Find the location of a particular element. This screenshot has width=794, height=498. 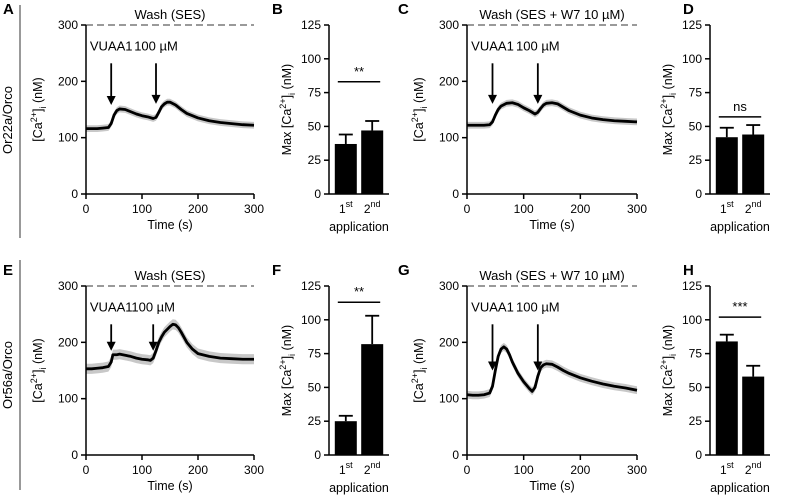

panel-letter: C is located at coordinates (403, 9).